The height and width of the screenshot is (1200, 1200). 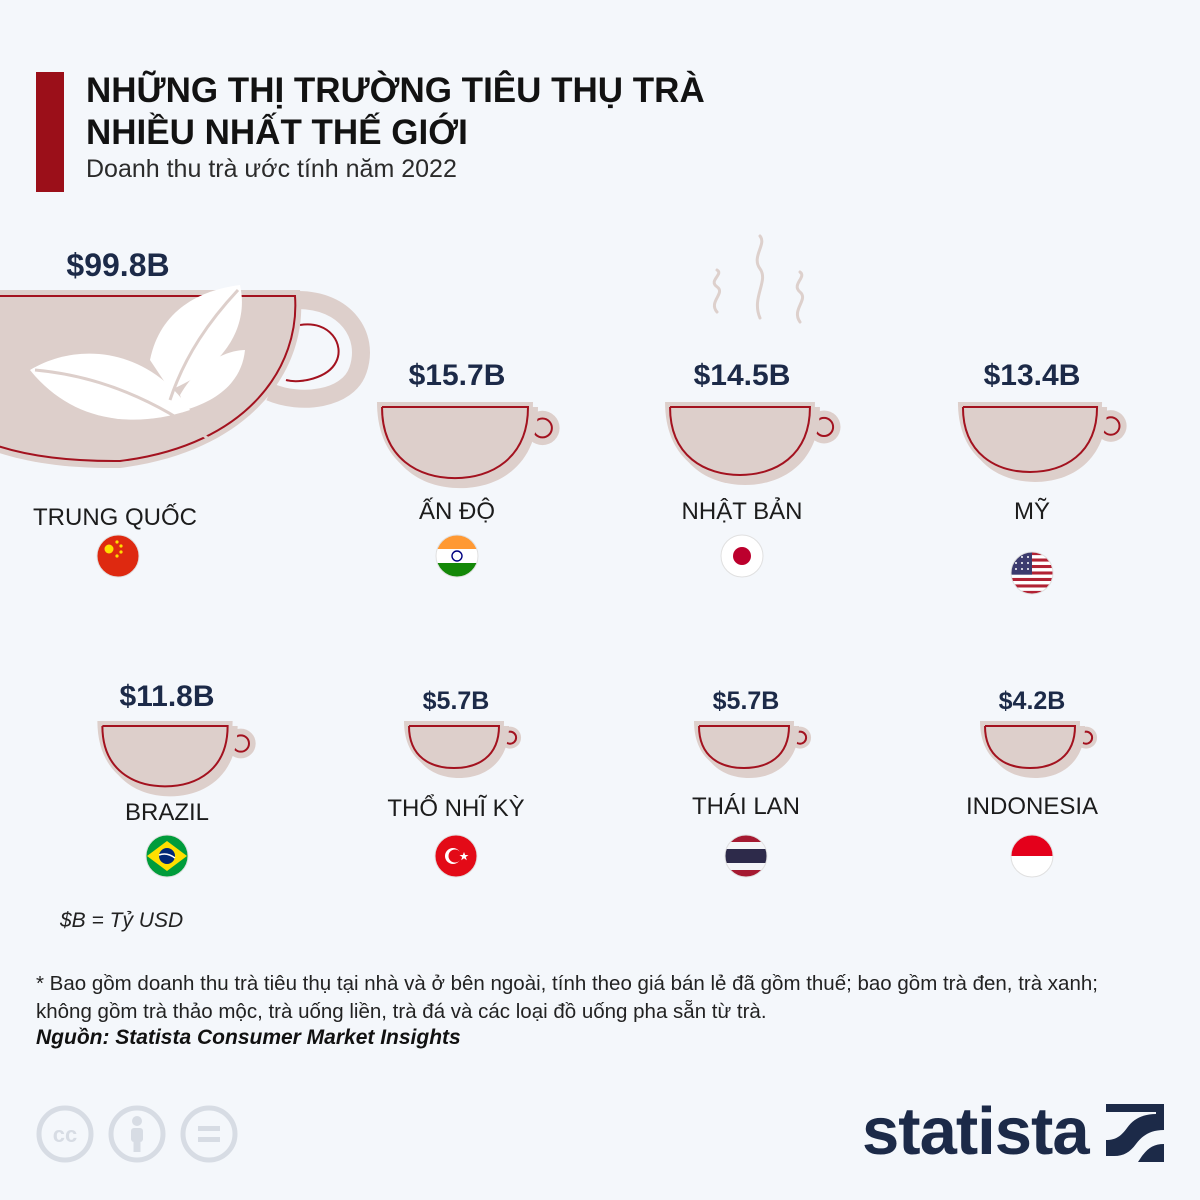 What do you see at coordinates (248, 1037) in the screenshot?
I see `source-note: Nguồn: Statista Consumer Market Insights` at bounding box center [248, 1037].